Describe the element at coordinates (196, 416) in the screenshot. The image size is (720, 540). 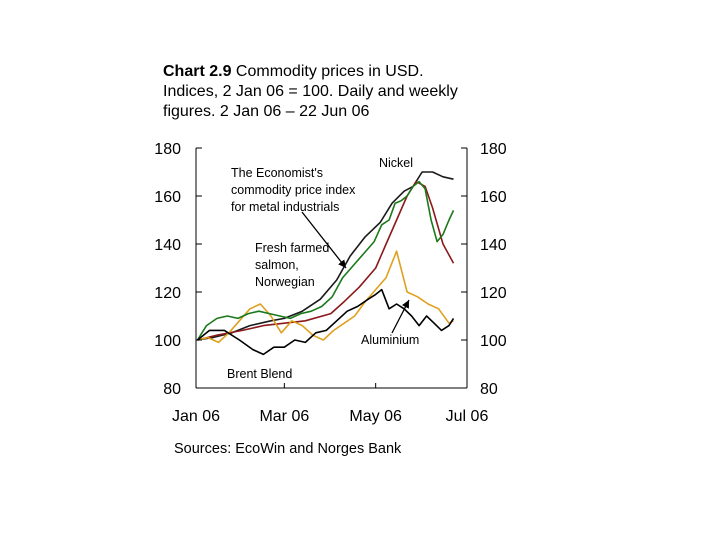
I see `x-tick-label: Jan 06` at that location.